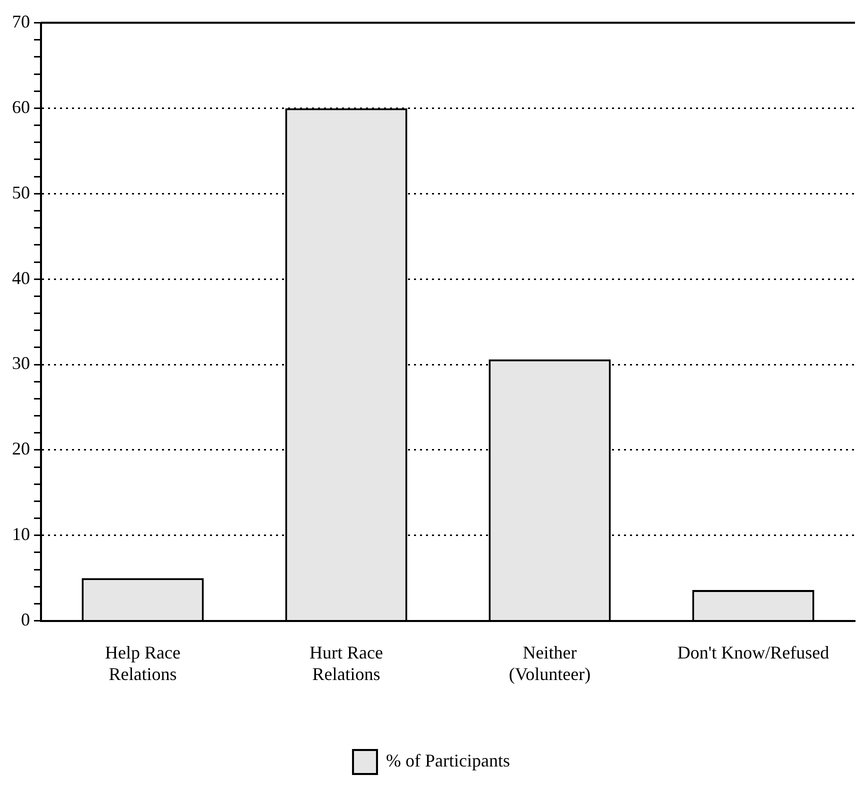 This screenshot has width=865, height=792. I want to click on y-tick-label: 60, so click(21, 106).